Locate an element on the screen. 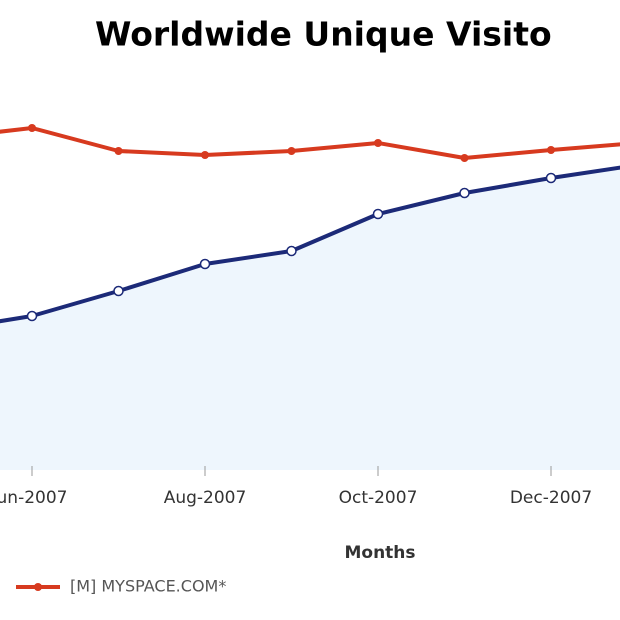 This screenshot has width=620, height=620. legend-label: [M] MYSPACE.COM* is located at coordinates (148, 586).